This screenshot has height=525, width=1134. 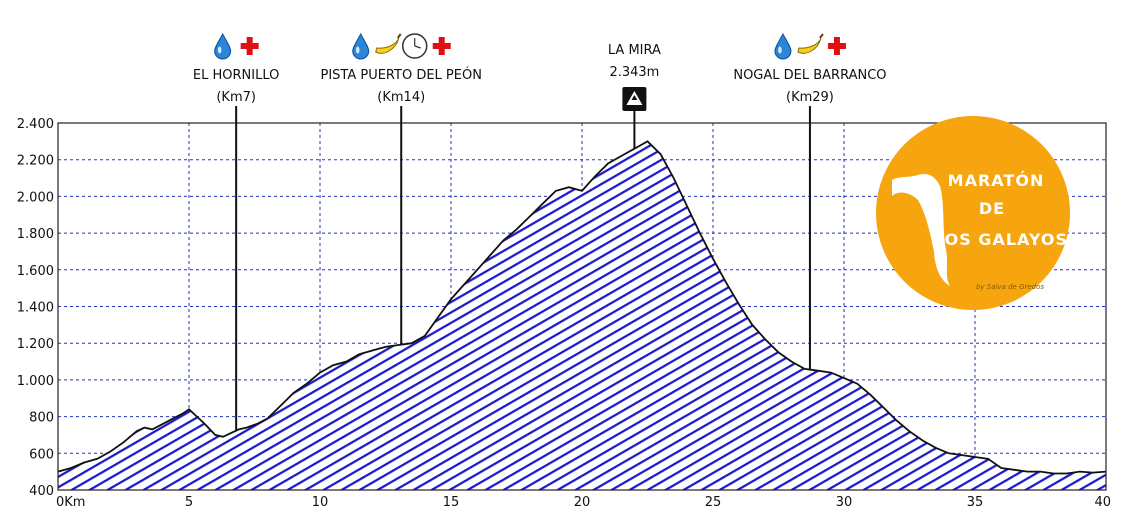 What do you see at coordinates (35, 381) in the screenshot?
I see `y-tick-label: 1.000` at bounding box center [35, 381].